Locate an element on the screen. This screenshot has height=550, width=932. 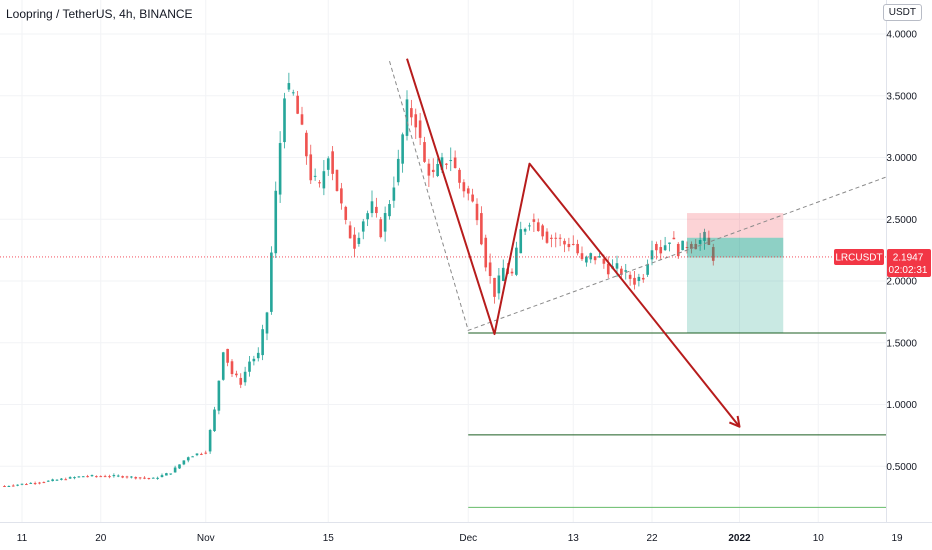
arrow-head is located at coordinates (734, 421).